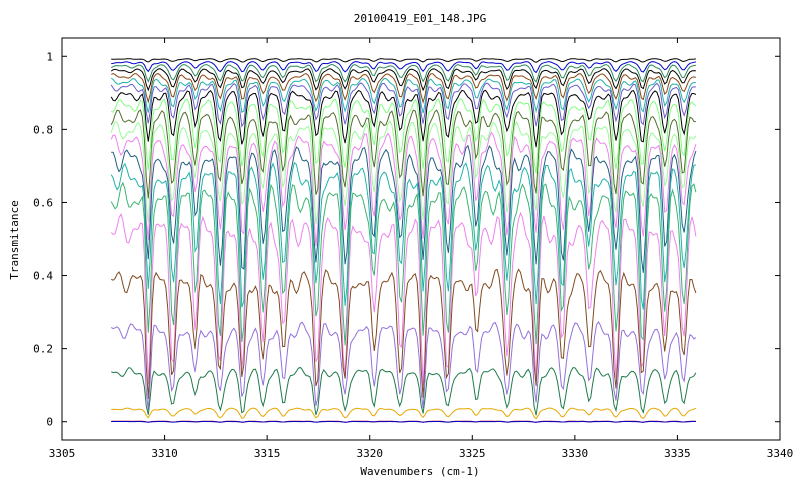 The image size is (800, 480). Describe the element at coordinates (43, 202) in the screenshot. I see `y-tick-label: 0.6` at that location.